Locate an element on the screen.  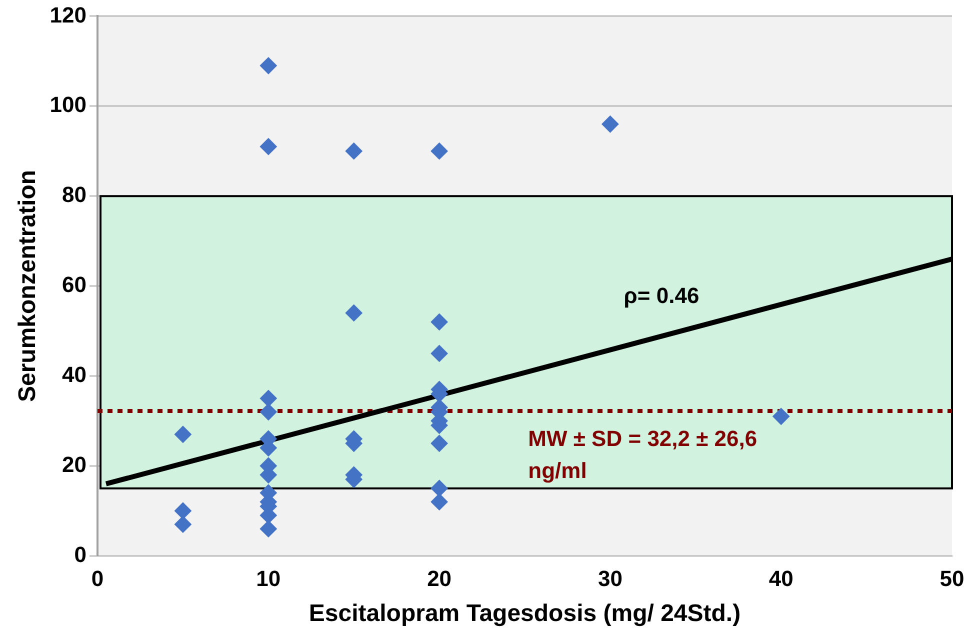
y-tick-label: 80 is located at coordinates (74, 195).